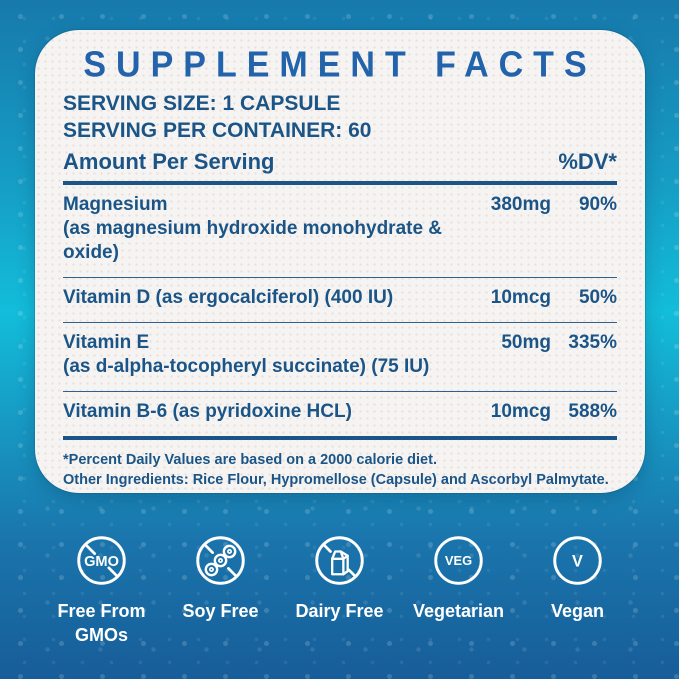 The image size is (679, 679). I want to click on nutrient-name: Vitamin E, so click(106, 343).